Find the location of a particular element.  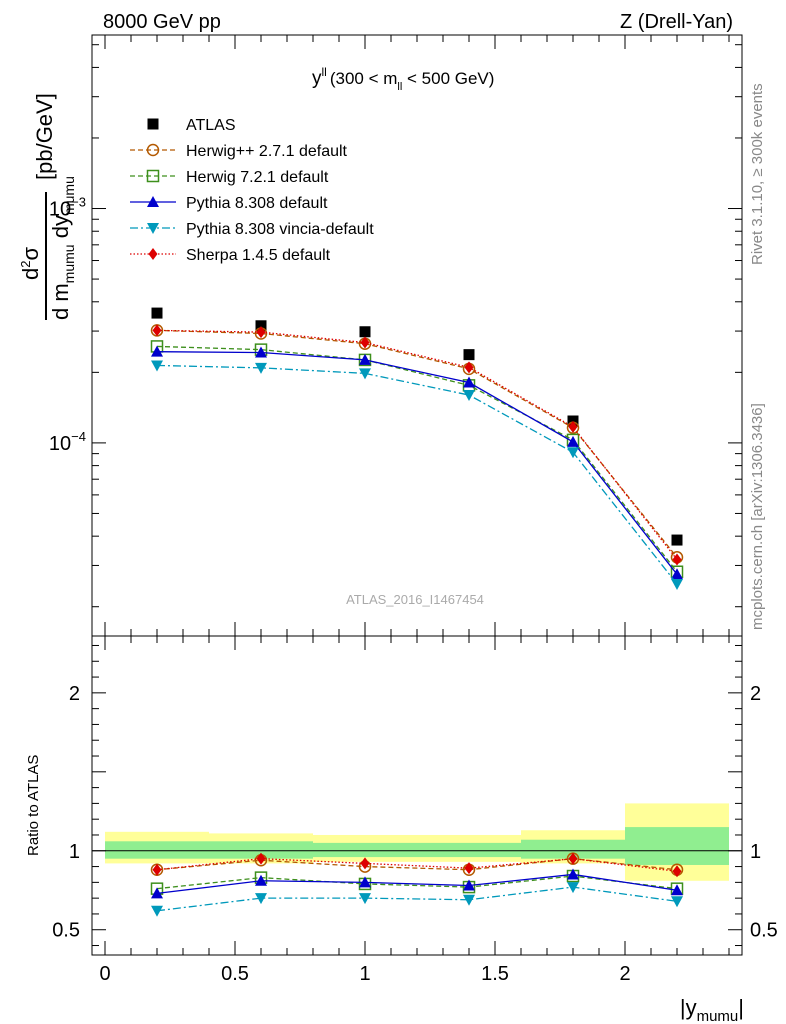

ratio-line-sherpa is located at coordinates (417, 865).